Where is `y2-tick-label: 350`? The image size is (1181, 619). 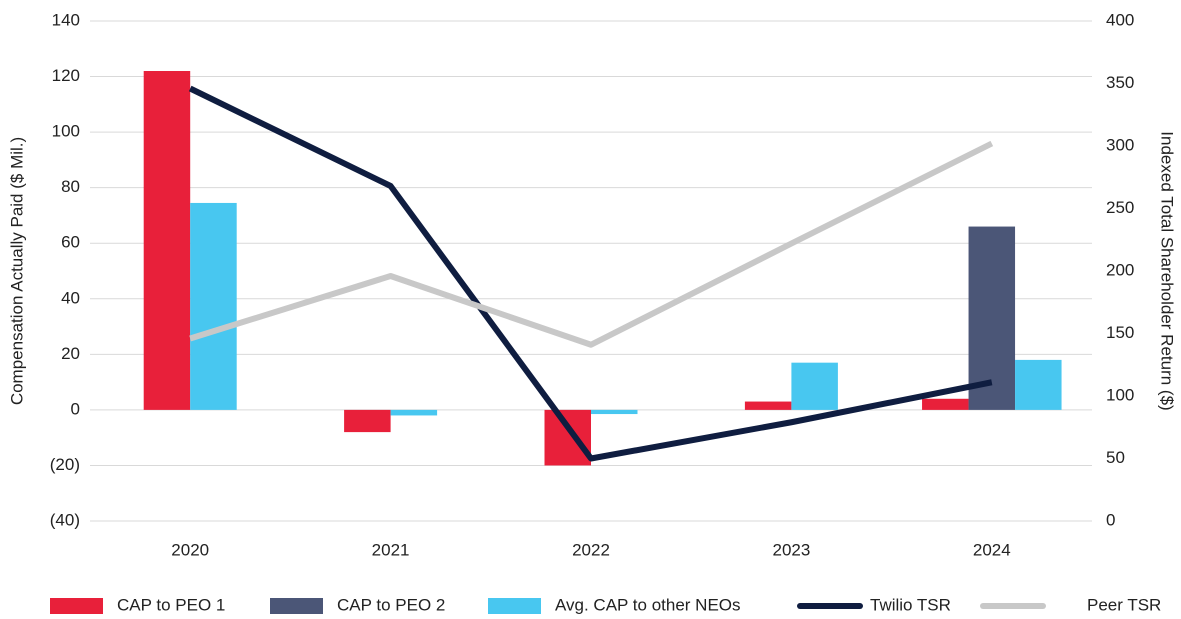 y2-tick-label: 350 is located at coordinates (1120, 82).